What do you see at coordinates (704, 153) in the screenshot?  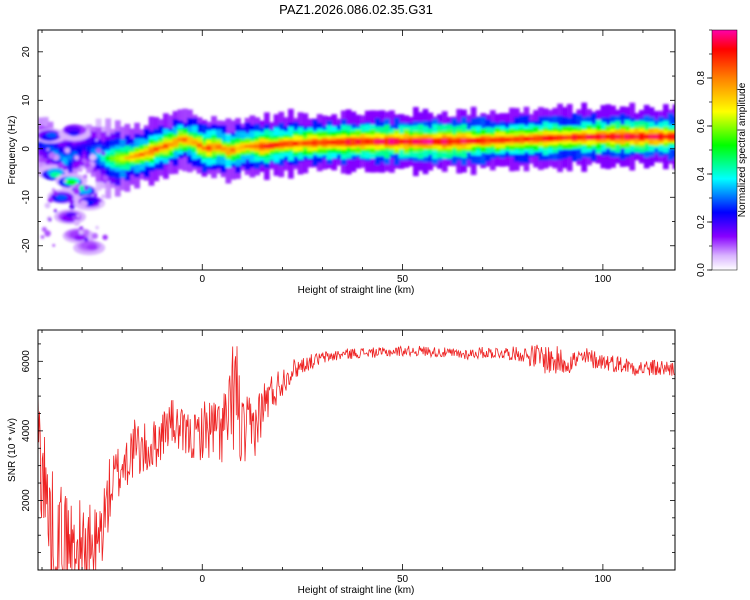 I see `colorbar-ticks: 0.0 0.2 0.4 0.6 0.8` at bounding box center [704, 153].